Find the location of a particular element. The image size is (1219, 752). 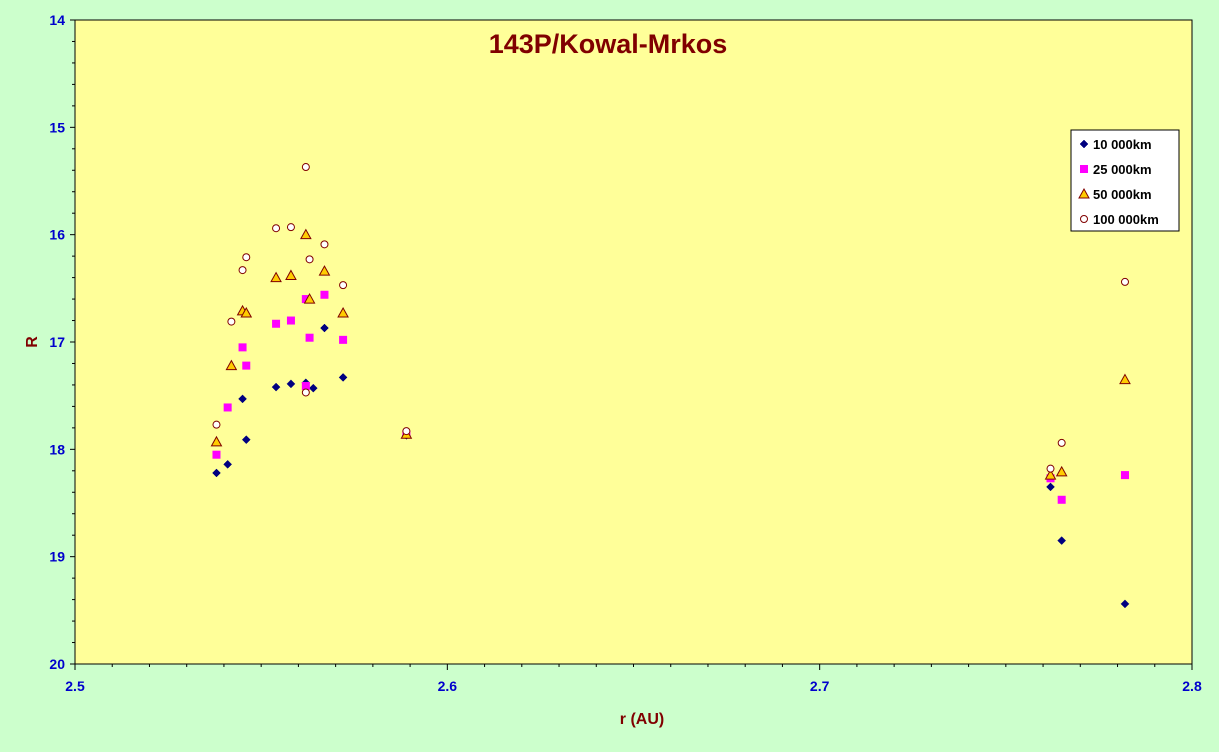

legend-entry-label: 50 000km is located at coordinates (1122, 194).